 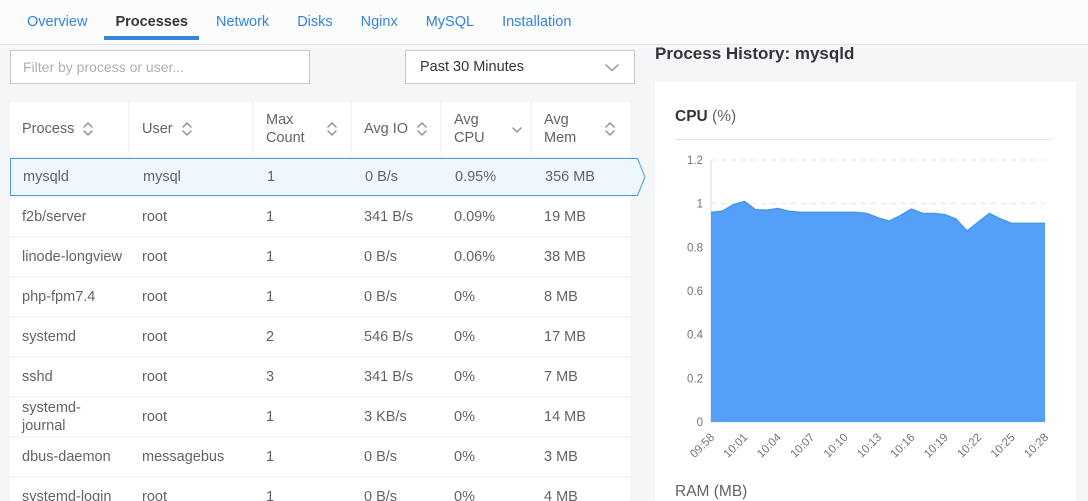 I want to click on process-history-title: Process History: mysqld, so click(x=755, y=53).